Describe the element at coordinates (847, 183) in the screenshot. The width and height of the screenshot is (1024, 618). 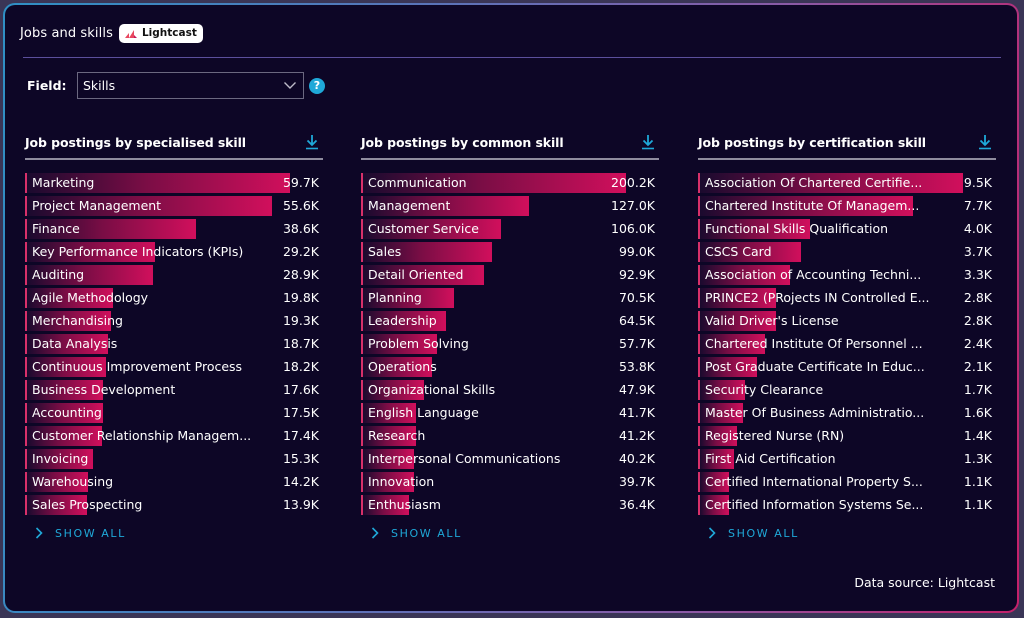
I see `bar-row: Association Of Chartered Certifie... 9.5K` at that location.